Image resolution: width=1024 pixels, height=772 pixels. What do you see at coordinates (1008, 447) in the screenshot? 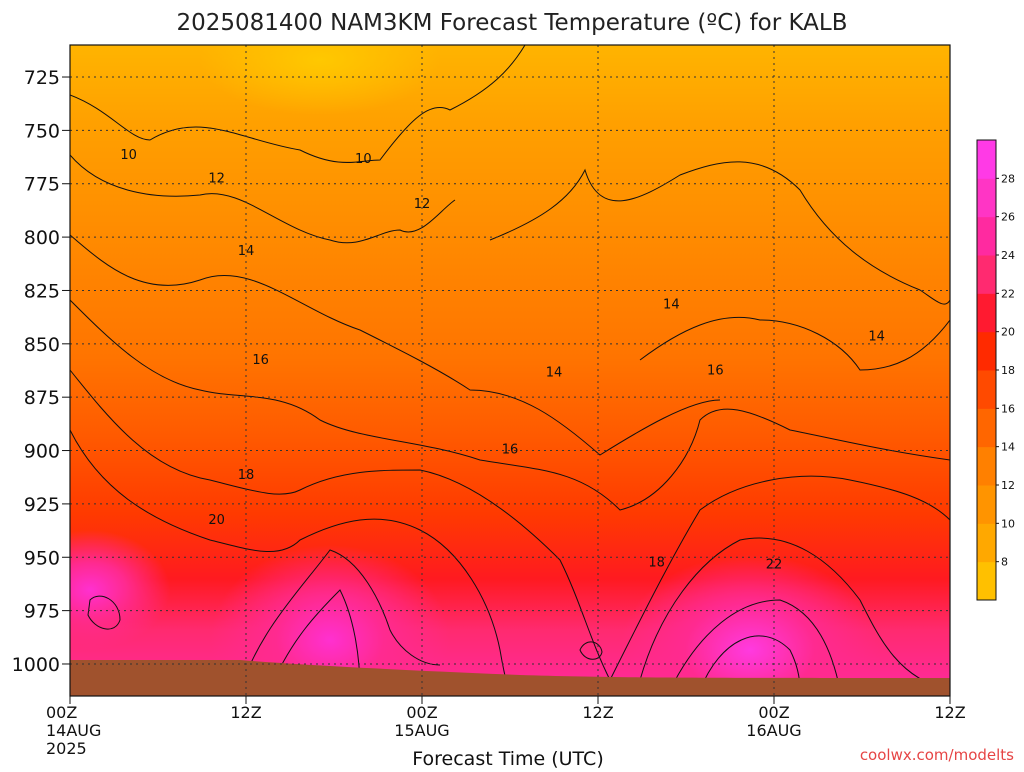
I see `colorbar-label: 14` at bounding box center [1008, 447].